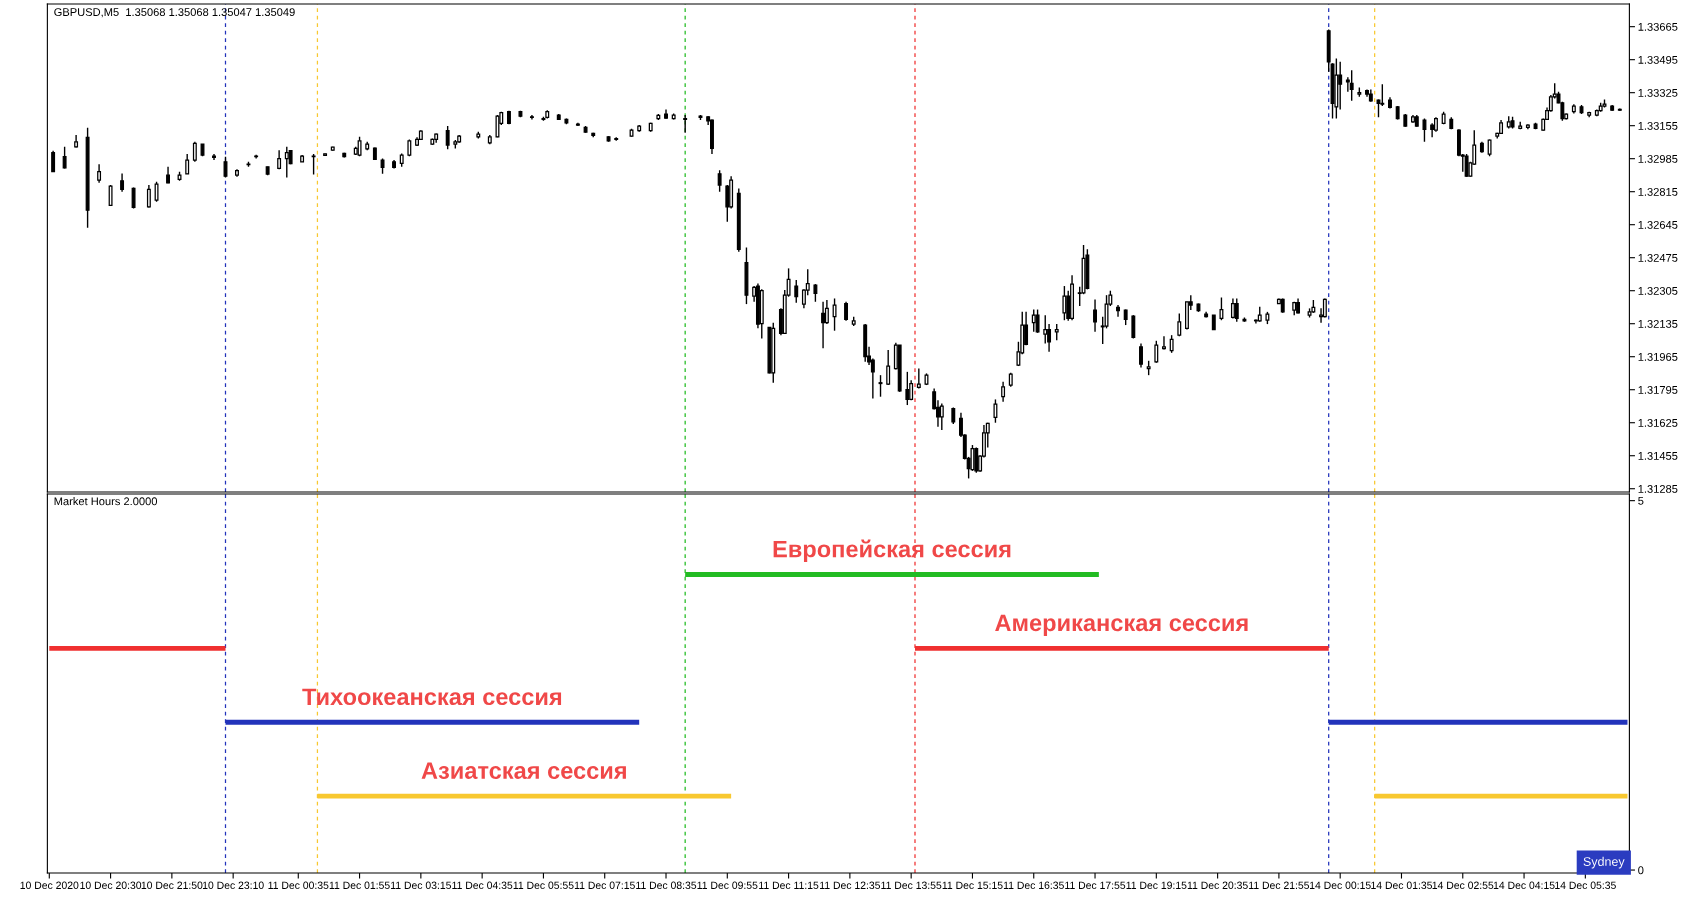  I want to click on chart-title: GBPUSD,M5 1.35068 1.35068 1.35047 1.35049, so click(174, 13).